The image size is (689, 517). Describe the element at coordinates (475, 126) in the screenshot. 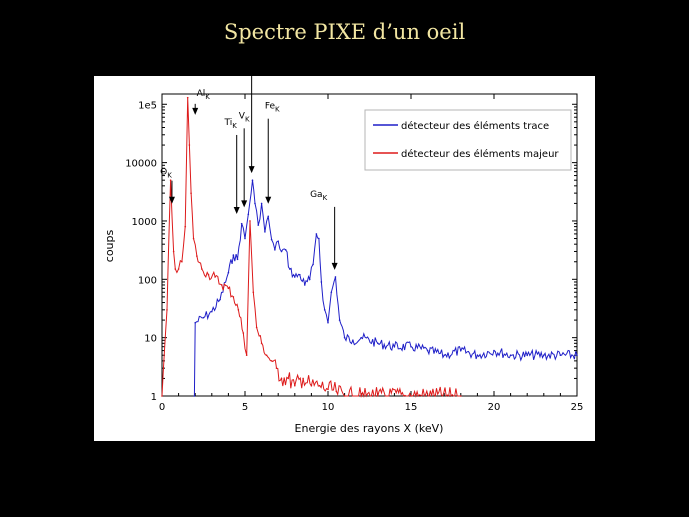

I see `legend-label-trace: détecteur des éléments trace` at that location.